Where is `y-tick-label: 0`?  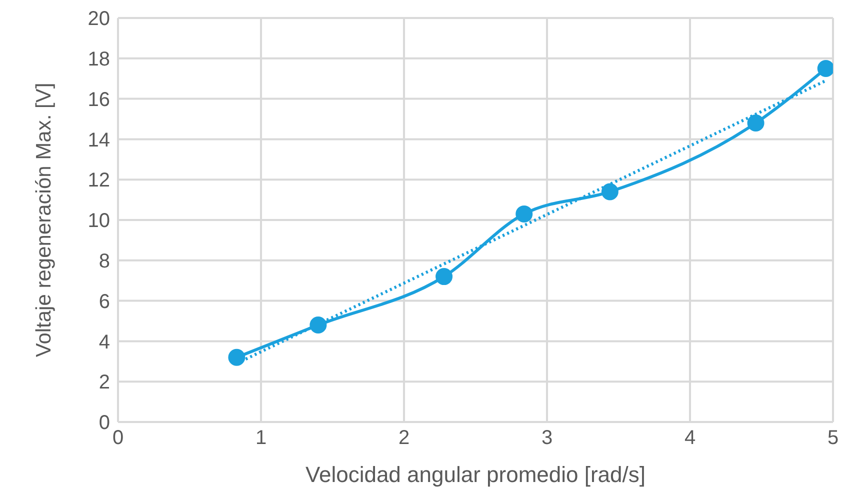
y-tick-label: 0 is located at coordinates (104, 423).